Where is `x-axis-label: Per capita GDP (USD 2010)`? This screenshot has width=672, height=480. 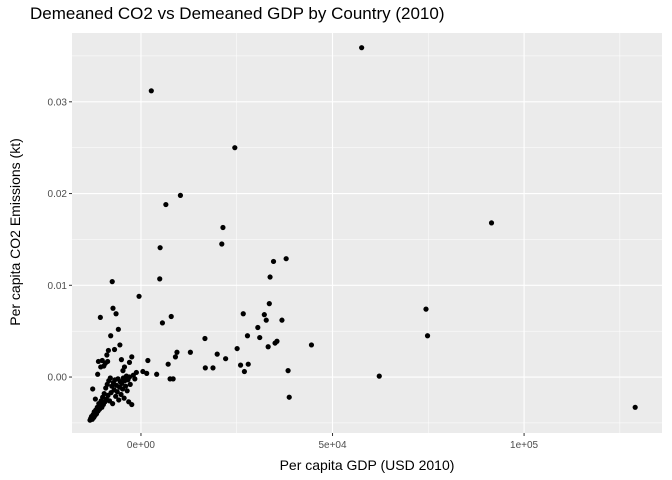
x-axis-label: Per capita GDP (USD 2010) is located at coordinates (367, 465).